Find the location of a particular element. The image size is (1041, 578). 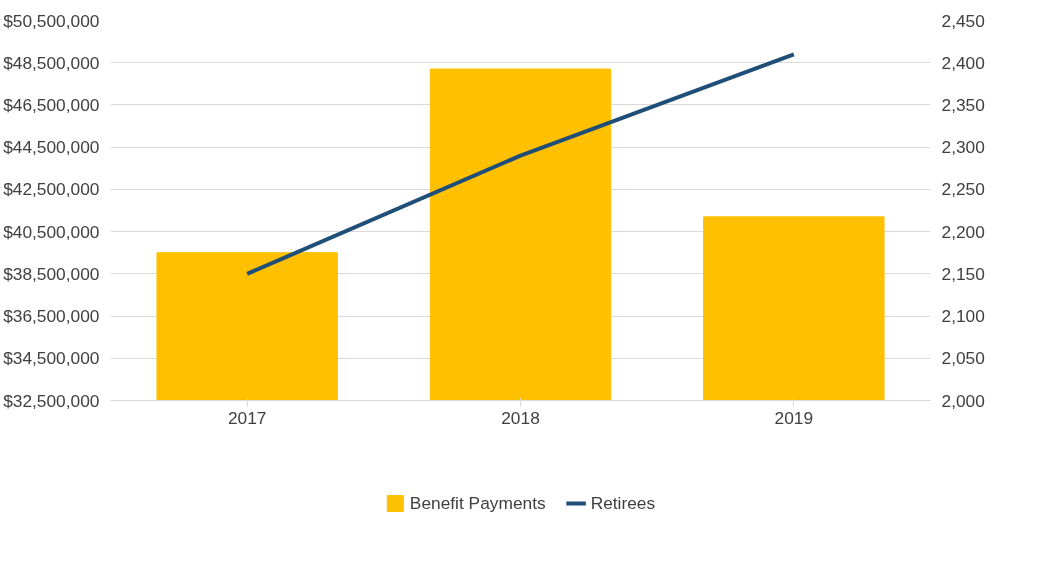

y-tick-label: $34,500,000 is located at coordinates (51, 358).